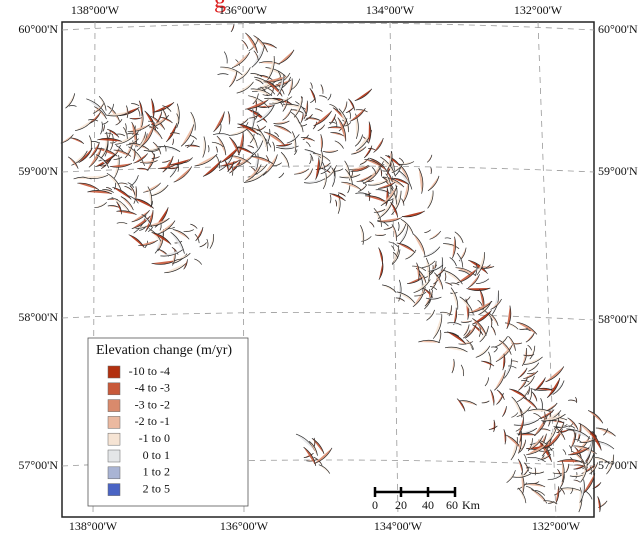  I want to click on scale-label: 20, so click(401, 505).